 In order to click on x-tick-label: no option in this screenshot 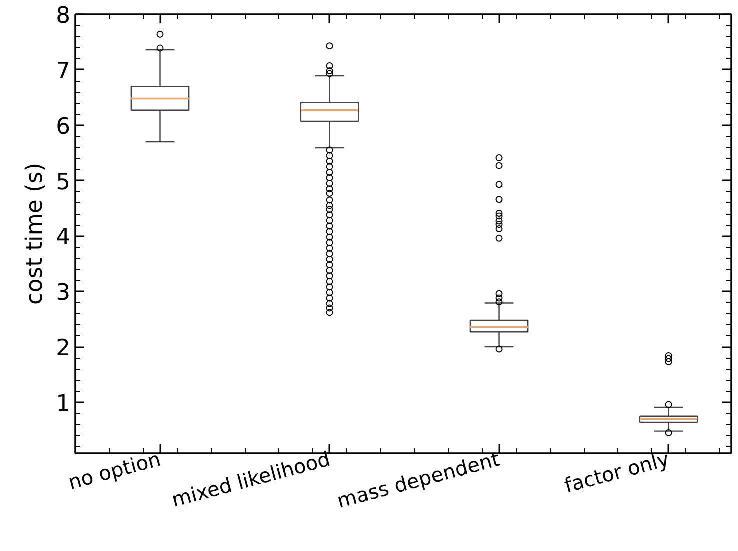, I will do `click(115, 470)`.